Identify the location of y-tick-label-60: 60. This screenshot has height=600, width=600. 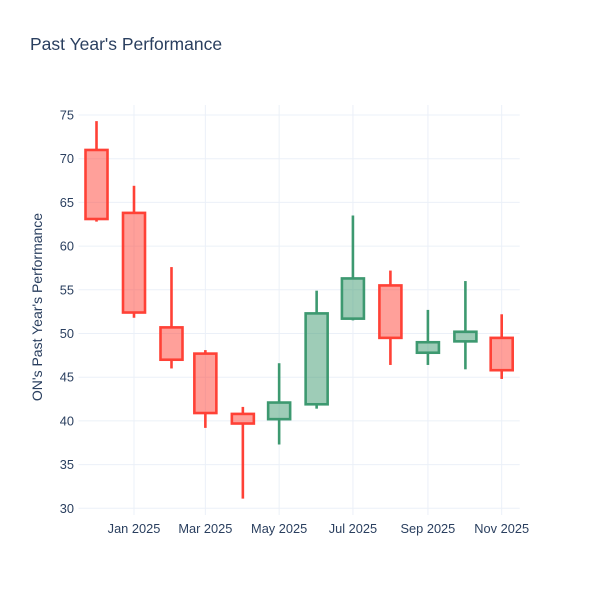
(67, 246).